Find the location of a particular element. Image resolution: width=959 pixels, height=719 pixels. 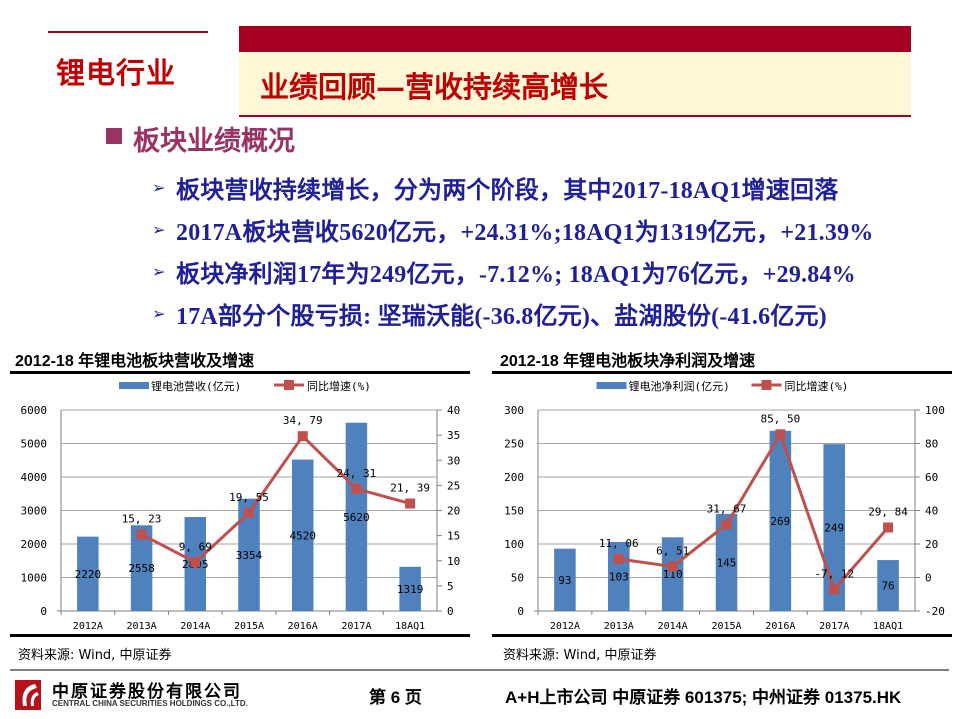

svg-text: 103 is located at coordinates (619, 576).